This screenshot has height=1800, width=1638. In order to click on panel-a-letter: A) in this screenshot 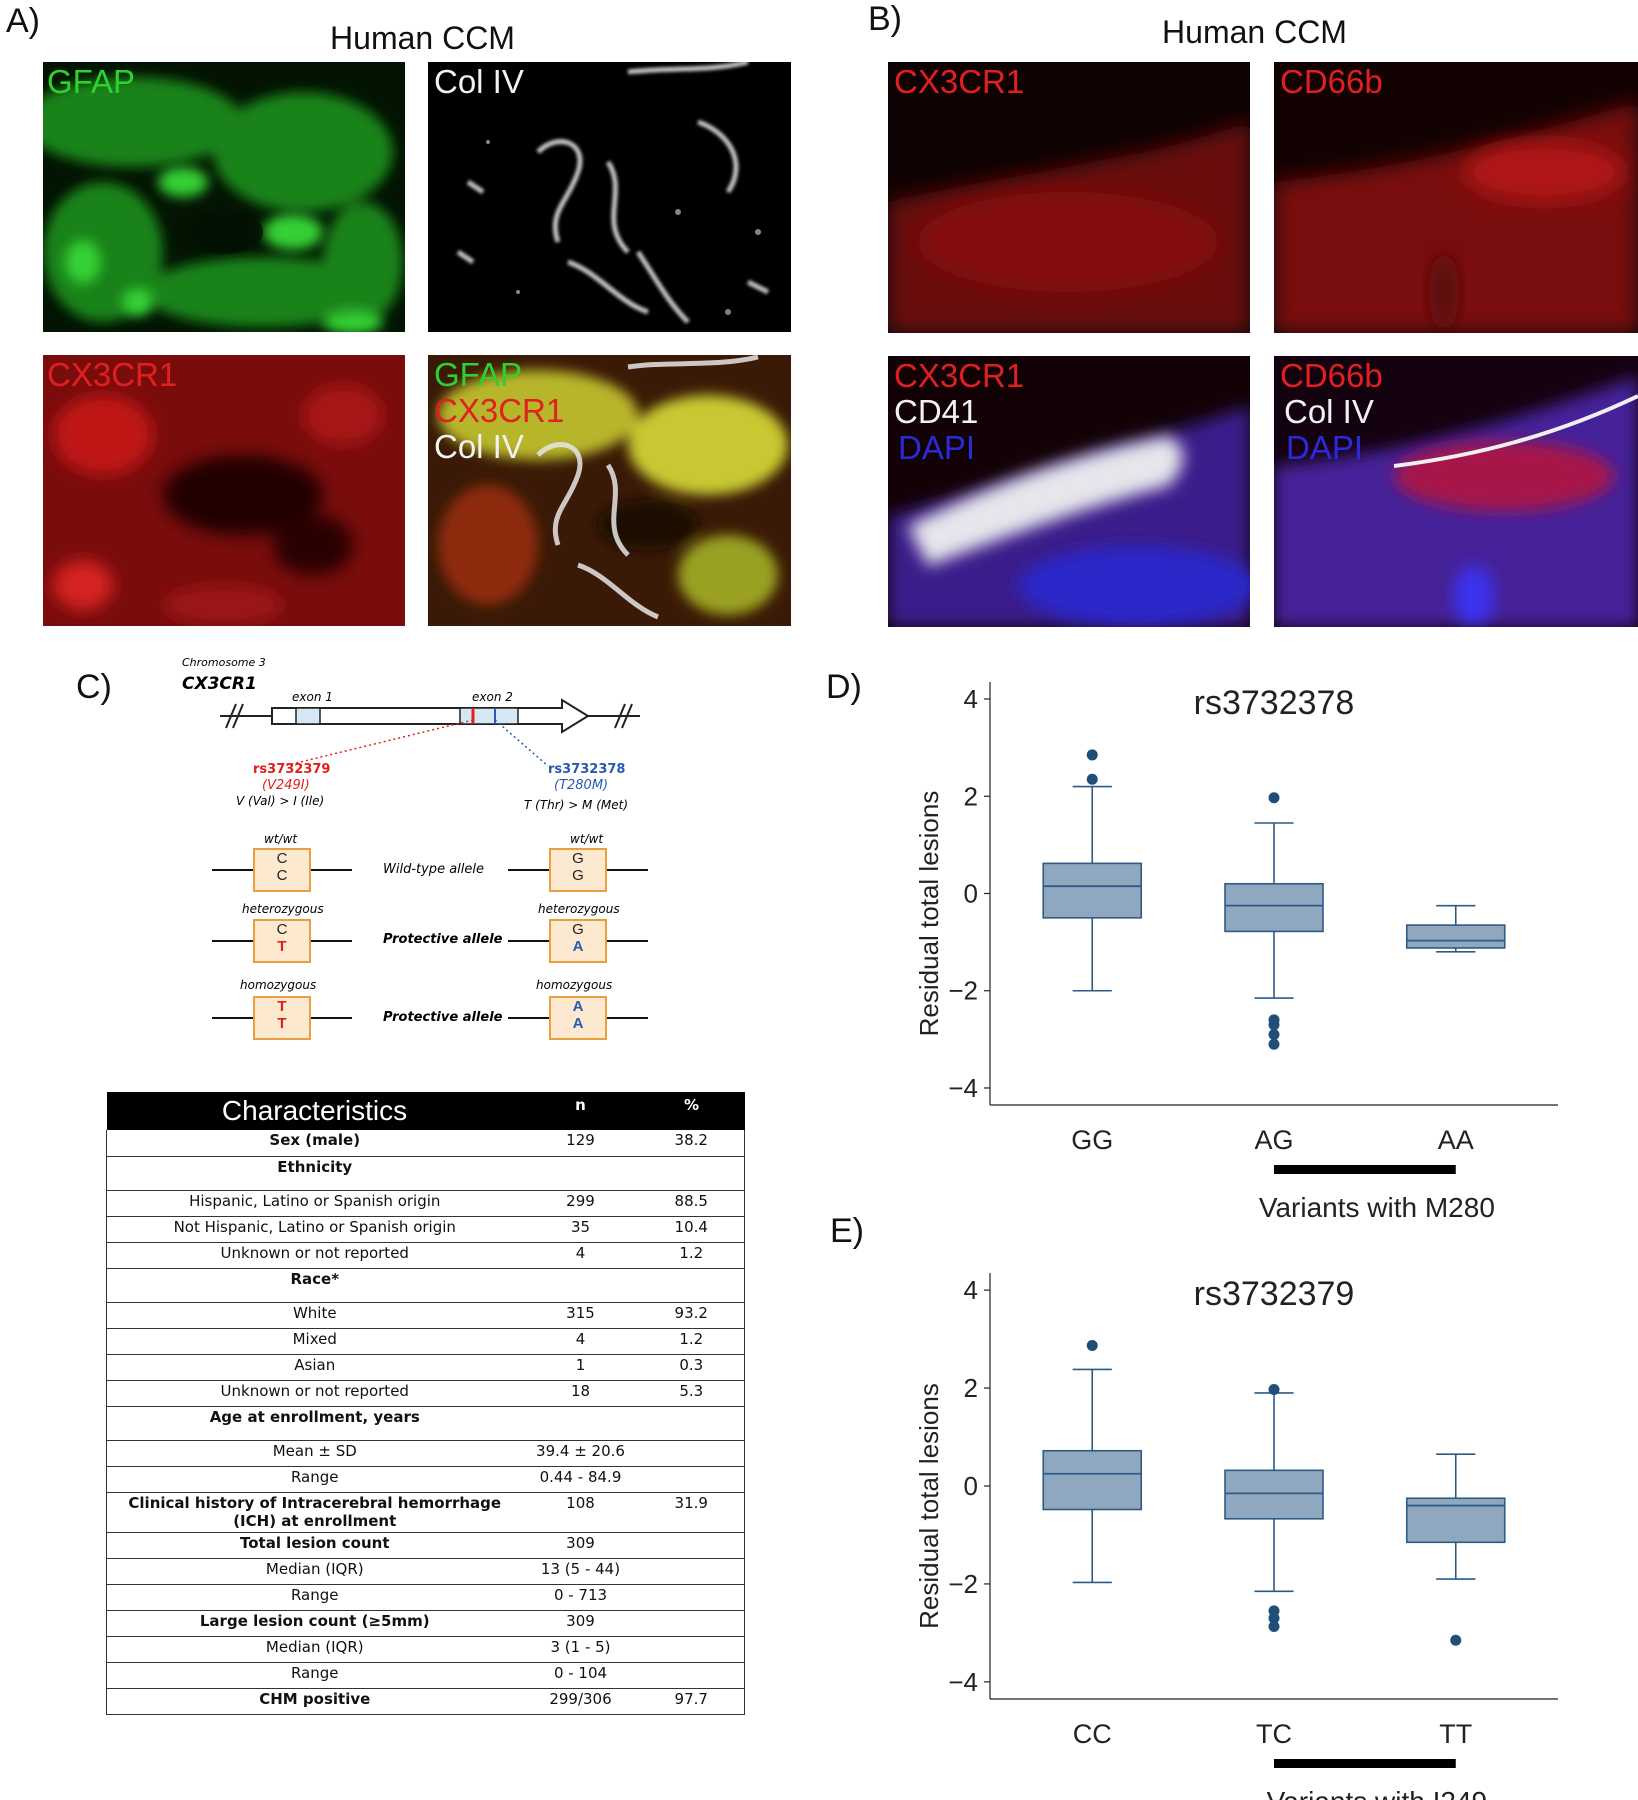, I will do `click(23, 21)`.